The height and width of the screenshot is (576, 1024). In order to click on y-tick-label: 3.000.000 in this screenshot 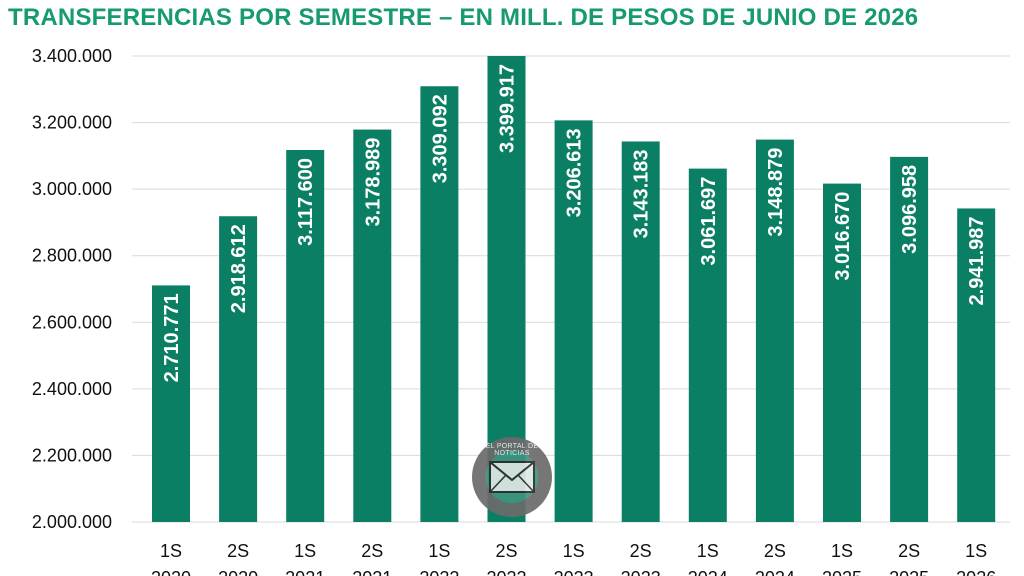, I will do `click(72, 189)`.